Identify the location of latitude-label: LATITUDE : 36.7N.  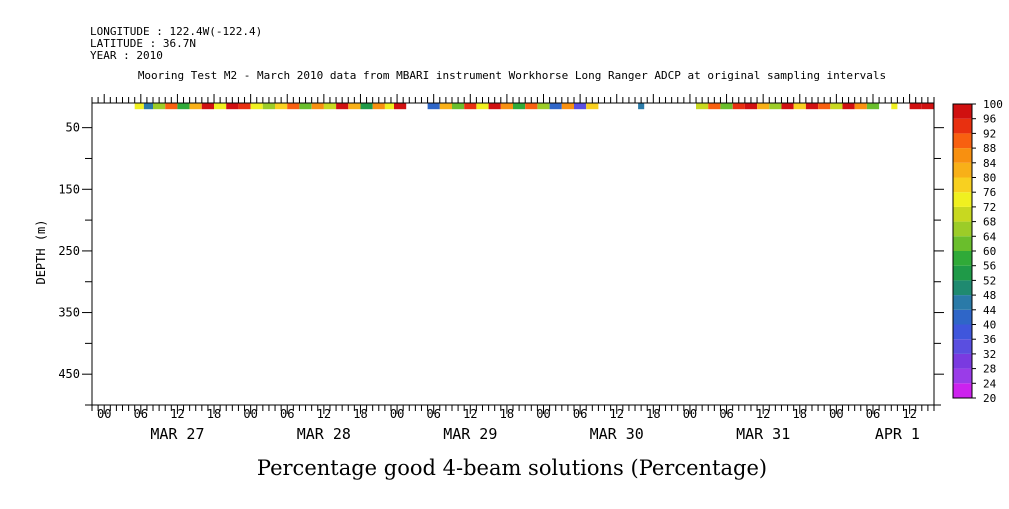
(143, 43).